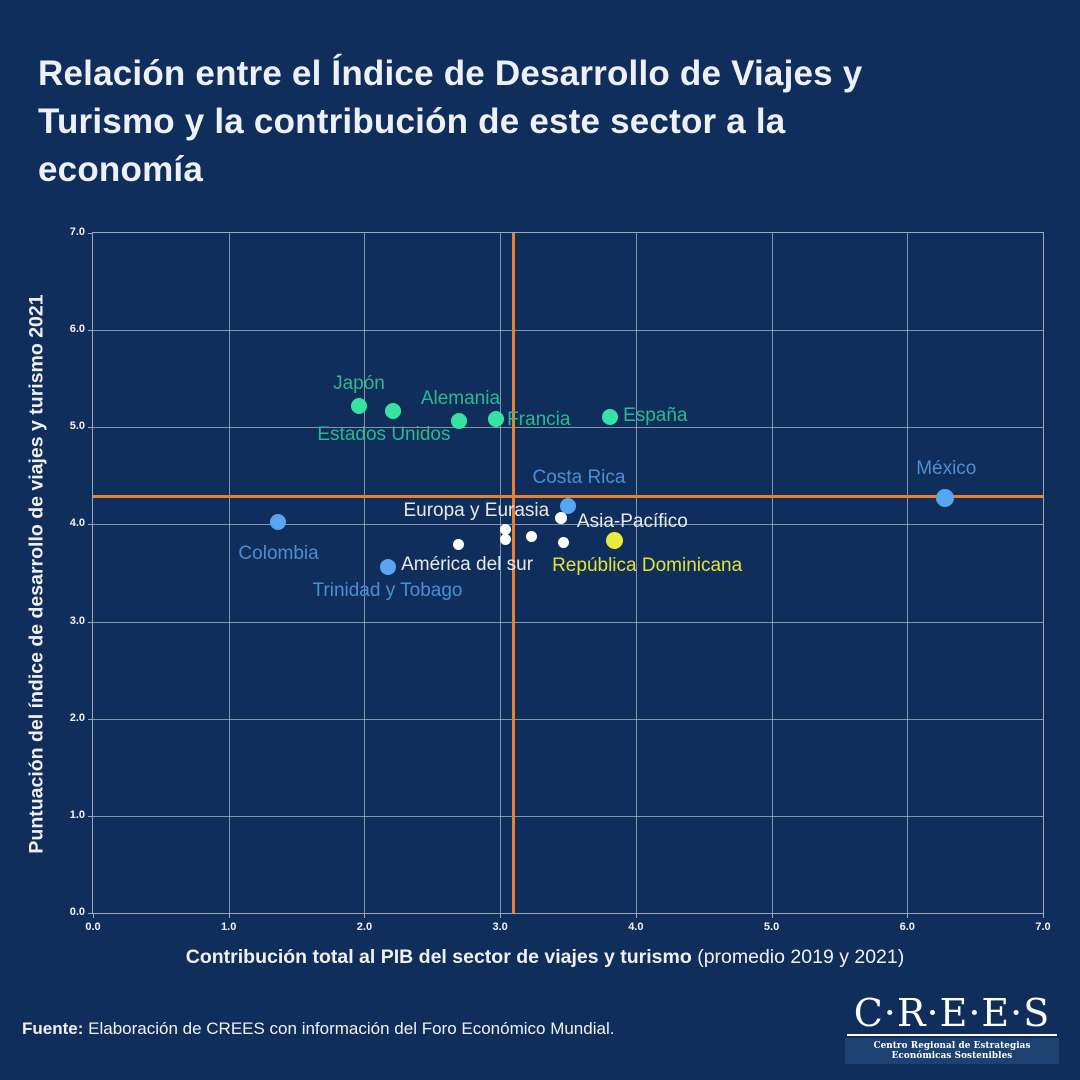  I want to click on logo-divider, so click(952, 1035).